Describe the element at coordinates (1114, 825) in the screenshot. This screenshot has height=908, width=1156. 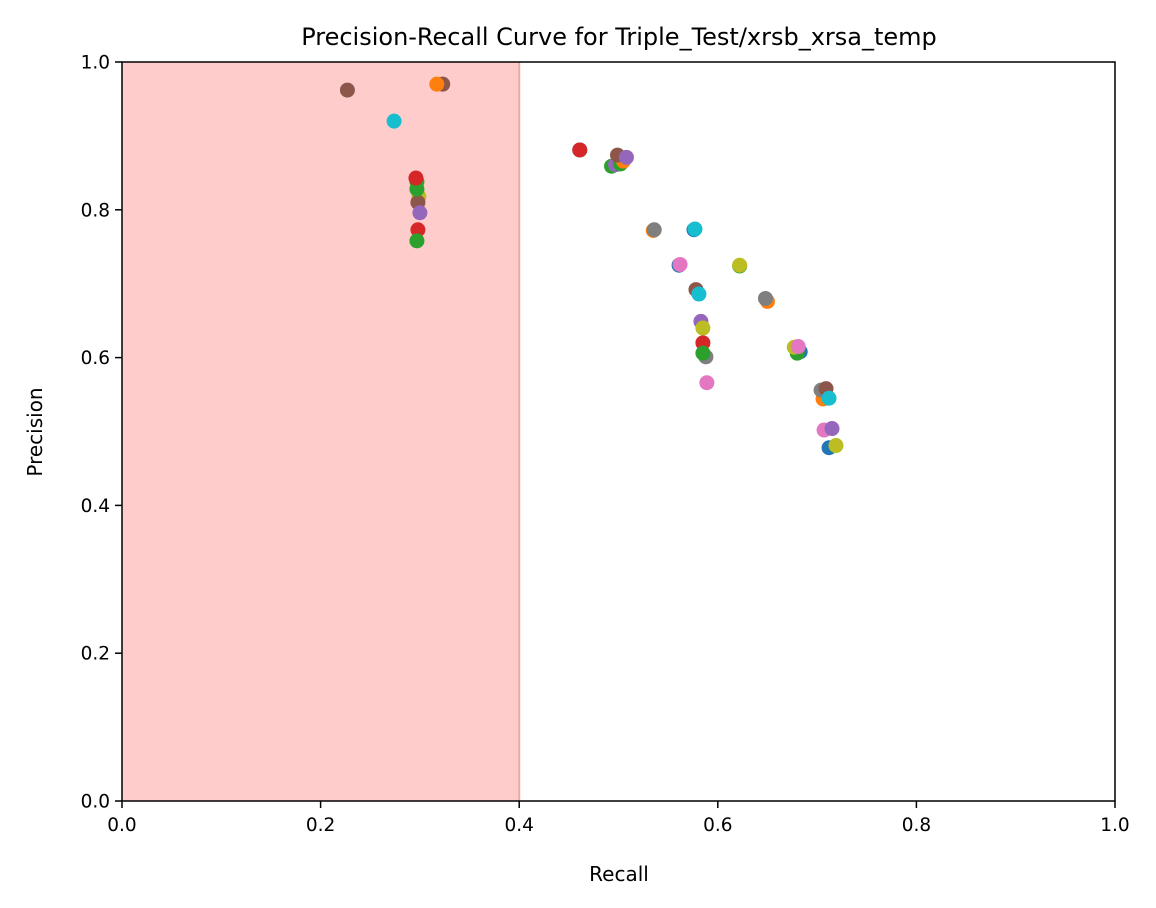
I see `x-tick-label: 1.0` at that location.